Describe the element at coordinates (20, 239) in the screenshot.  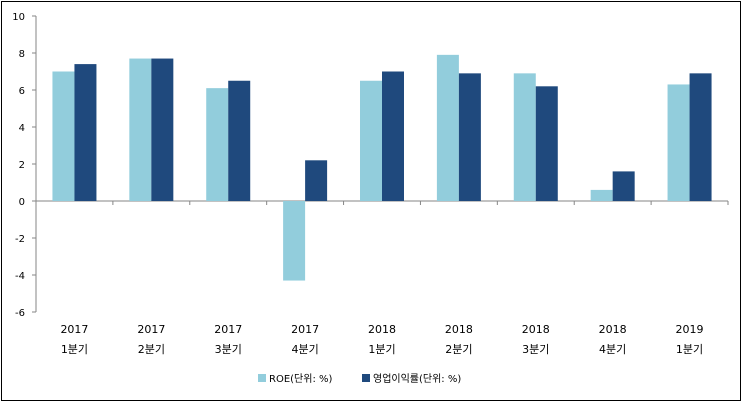
I see `y-tick-label: -2` at that location.